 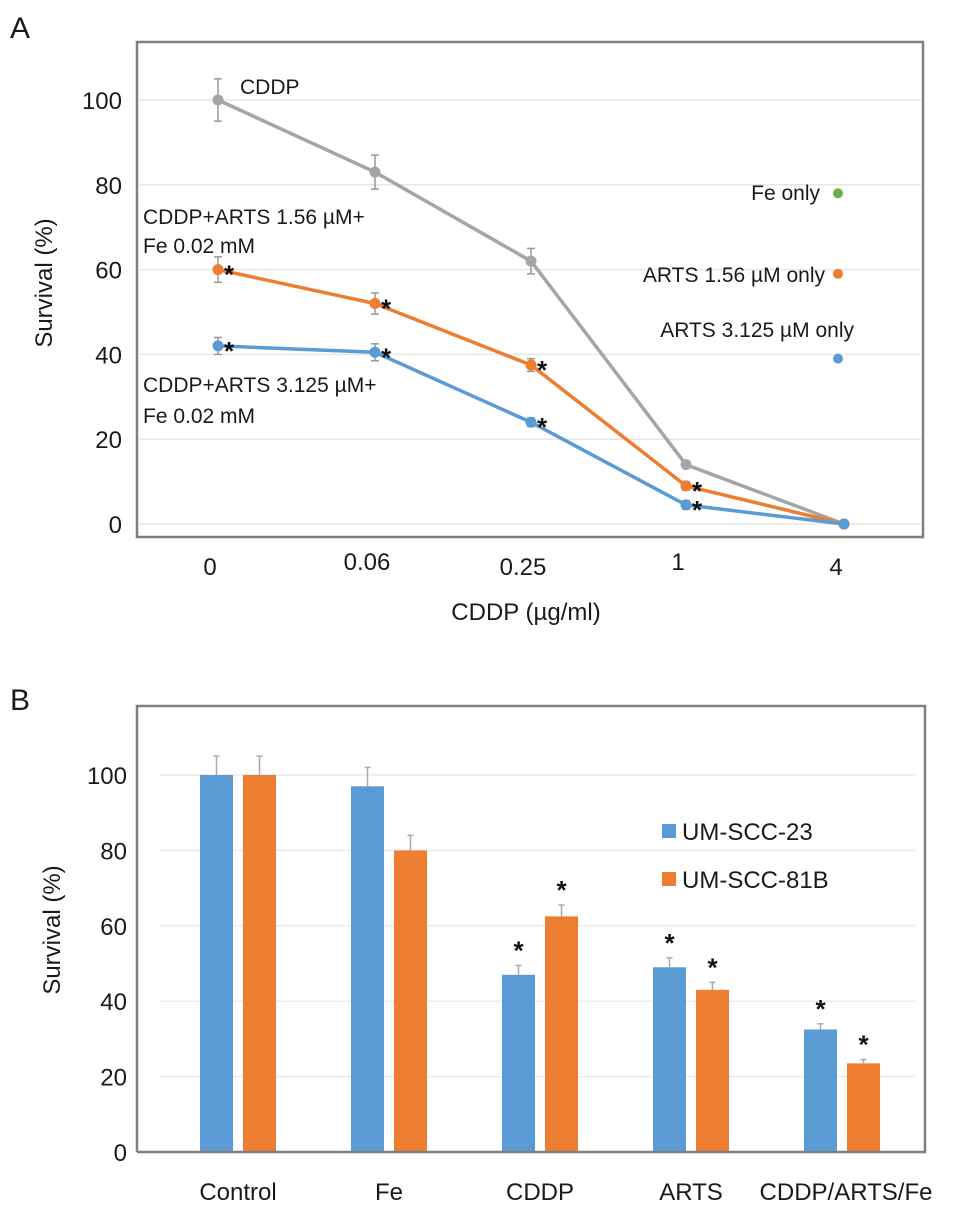 I want to click on series-2: * ***, so click(x=531, y=433).